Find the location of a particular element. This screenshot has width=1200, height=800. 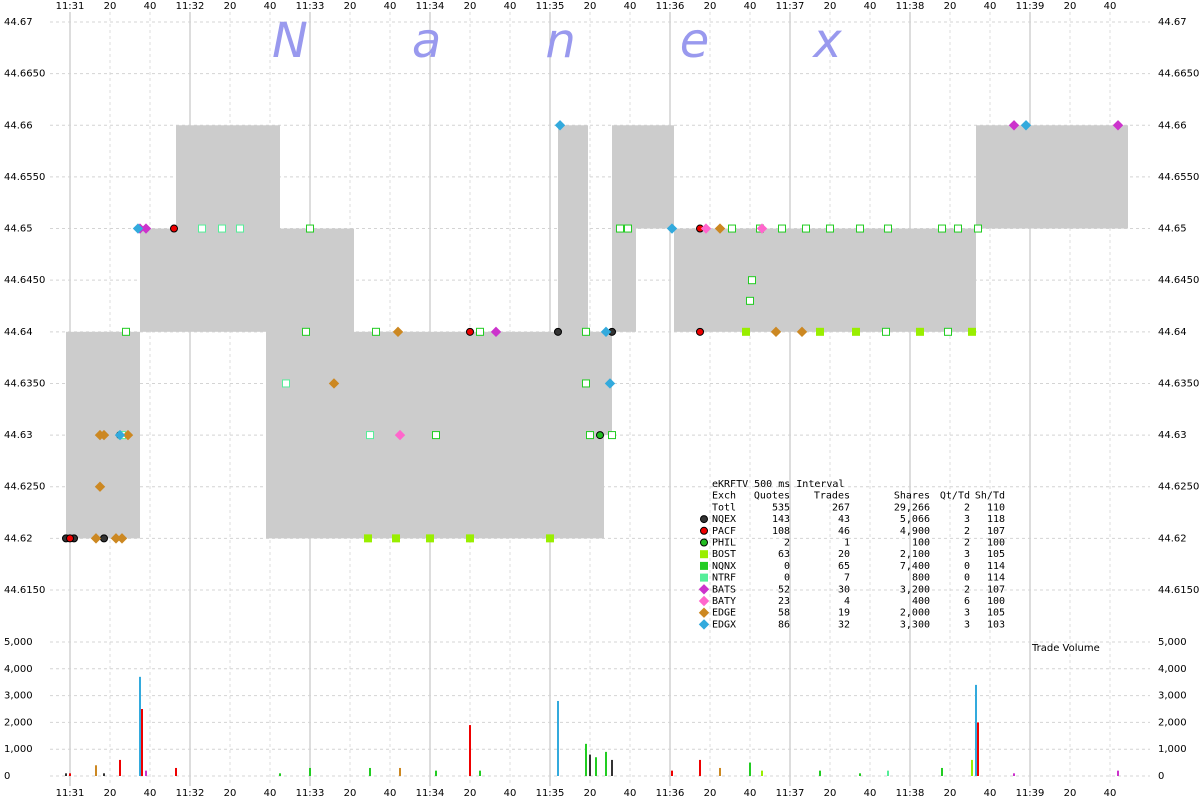

stats-row: NTRF is located at coordinates (724, 578).